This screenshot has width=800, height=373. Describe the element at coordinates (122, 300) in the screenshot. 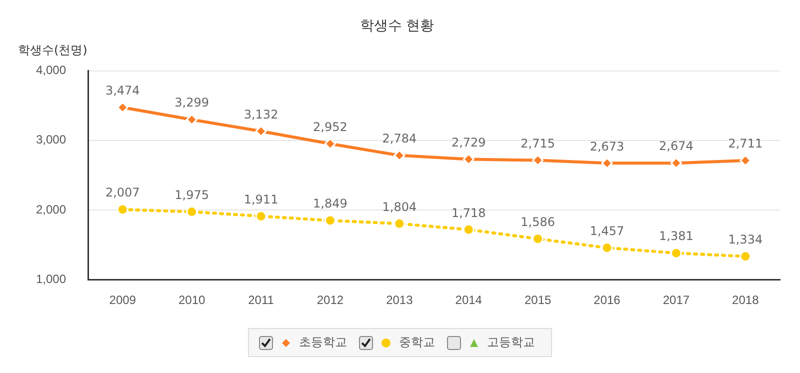

I see `x-tick-label: 2009` at that location.